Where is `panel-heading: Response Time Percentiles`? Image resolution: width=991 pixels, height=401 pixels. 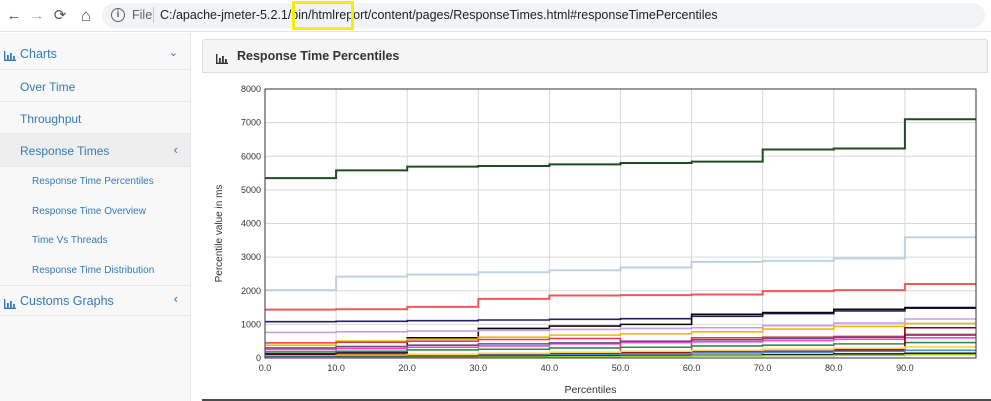
panel-heading: Response Time Percentiles is located at coordinates (595, 56).